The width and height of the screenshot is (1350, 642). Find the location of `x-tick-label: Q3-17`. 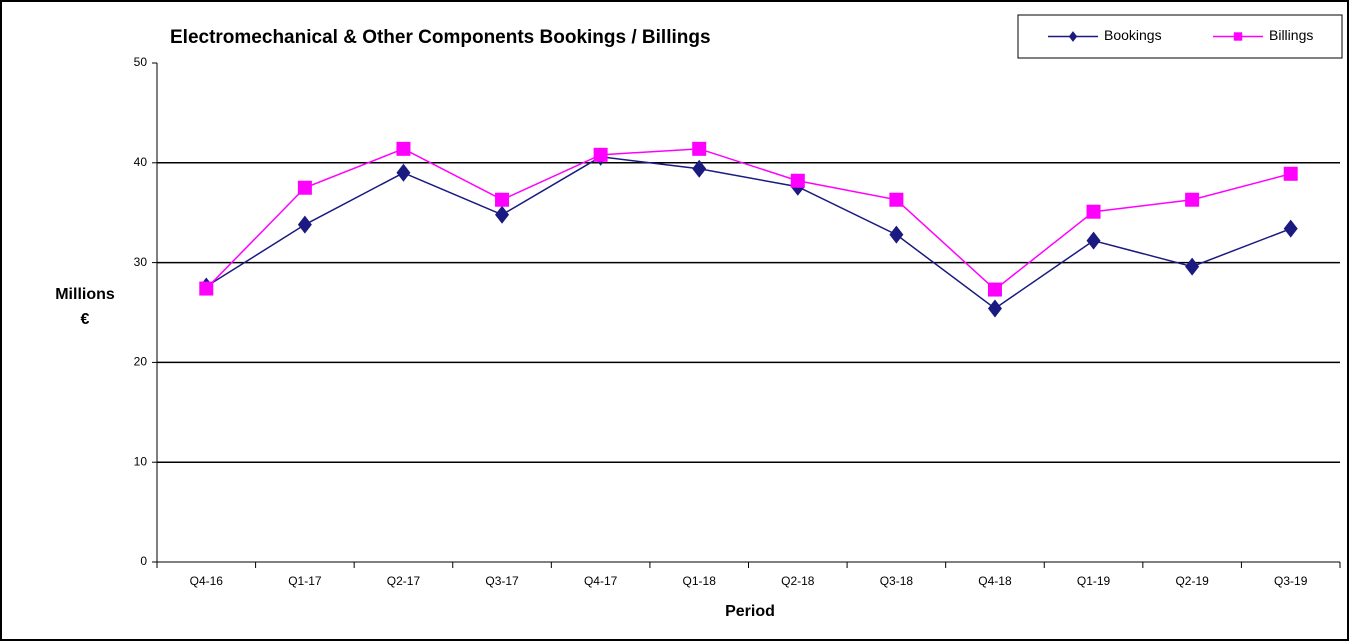

x-tick-label: Q3-17 is located at coordinates (502, 581).